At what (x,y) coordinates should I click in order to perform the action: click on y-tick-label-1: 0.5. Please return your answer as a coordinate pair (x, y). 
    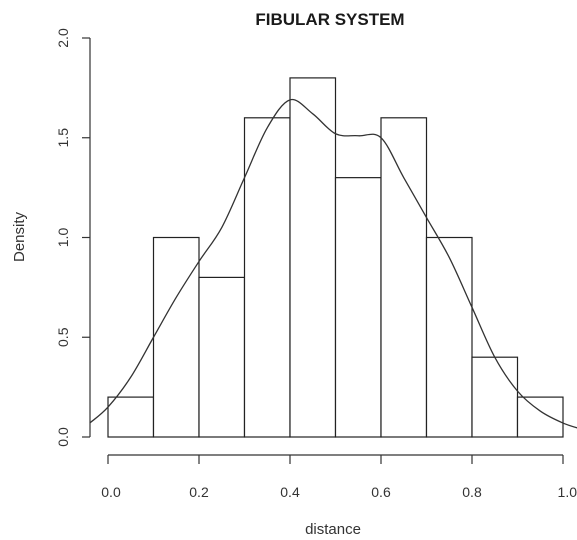
    Looking at the image, I should click on (63, 337).